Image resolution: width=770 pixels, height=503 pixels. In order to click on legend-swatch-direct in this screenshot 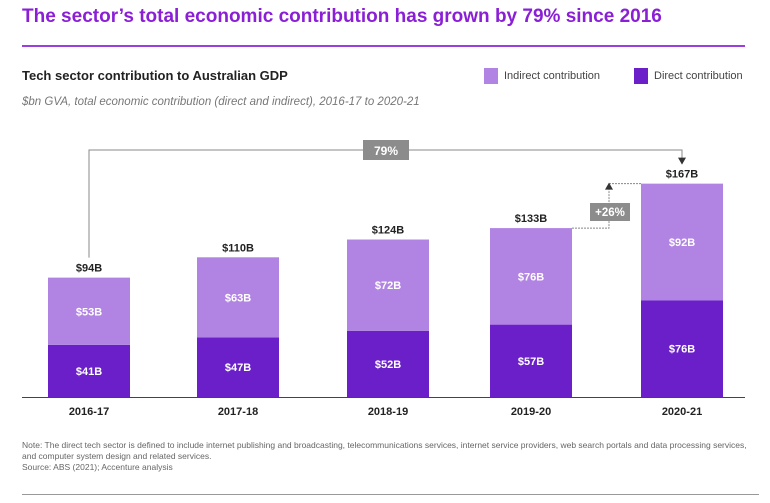, I will do `click(641, 76)`.